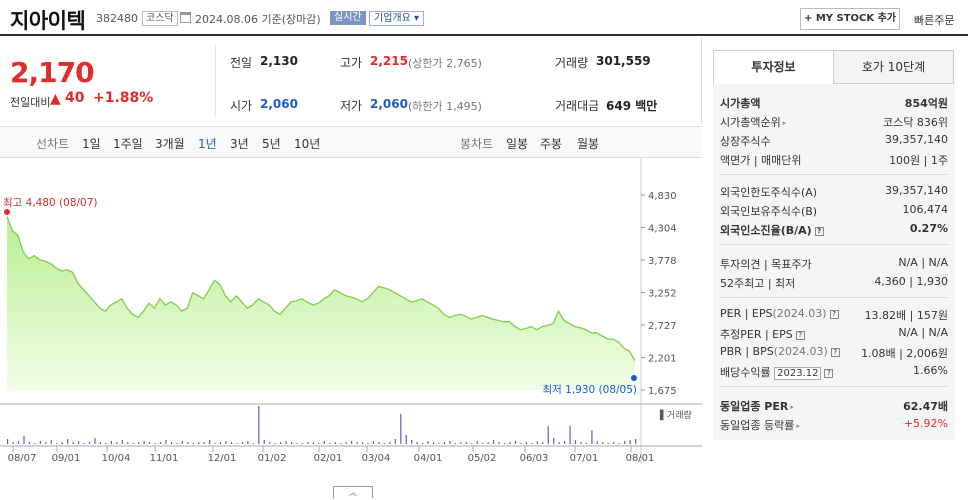 The width and height of the screenshot is (968, 500). What do you see at coordinates (623, 61) in the screenshot?
I see `volume-value: 301,559` at bounding box center [623, 61].